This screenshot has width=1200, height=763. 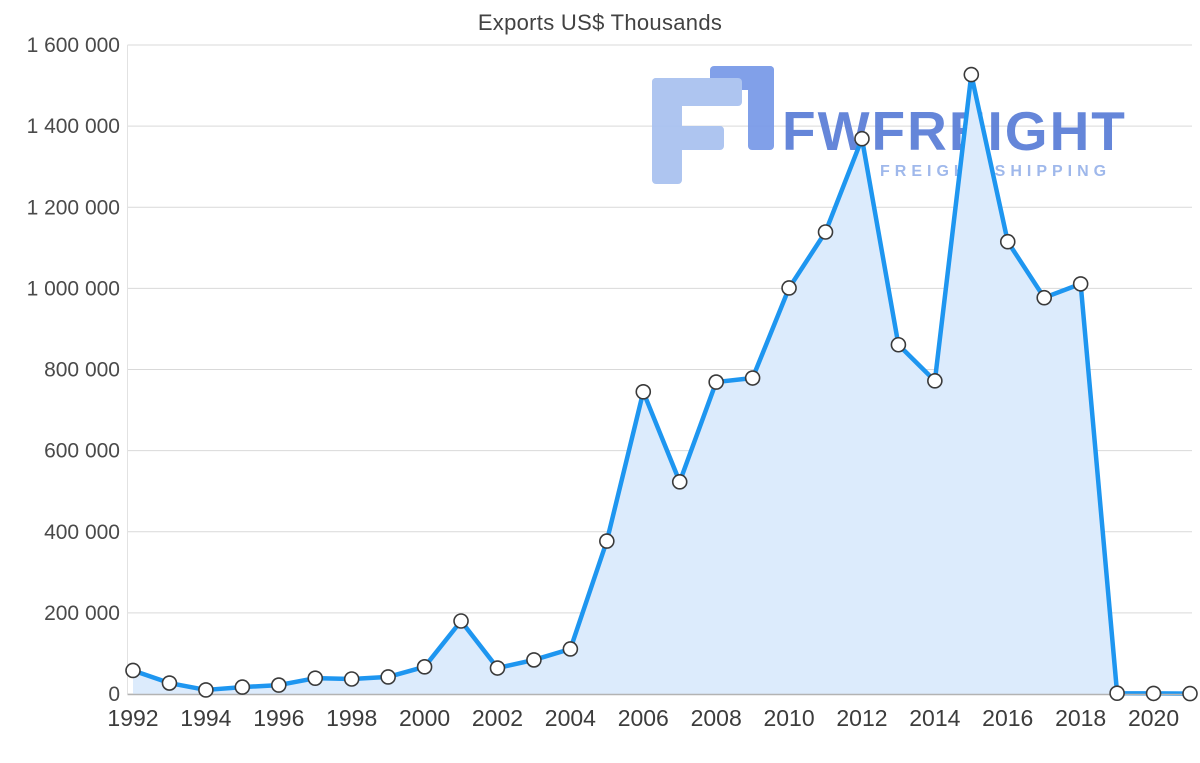 I want to click on y-axis-tick-label: 0, so click(x=114, y=694).